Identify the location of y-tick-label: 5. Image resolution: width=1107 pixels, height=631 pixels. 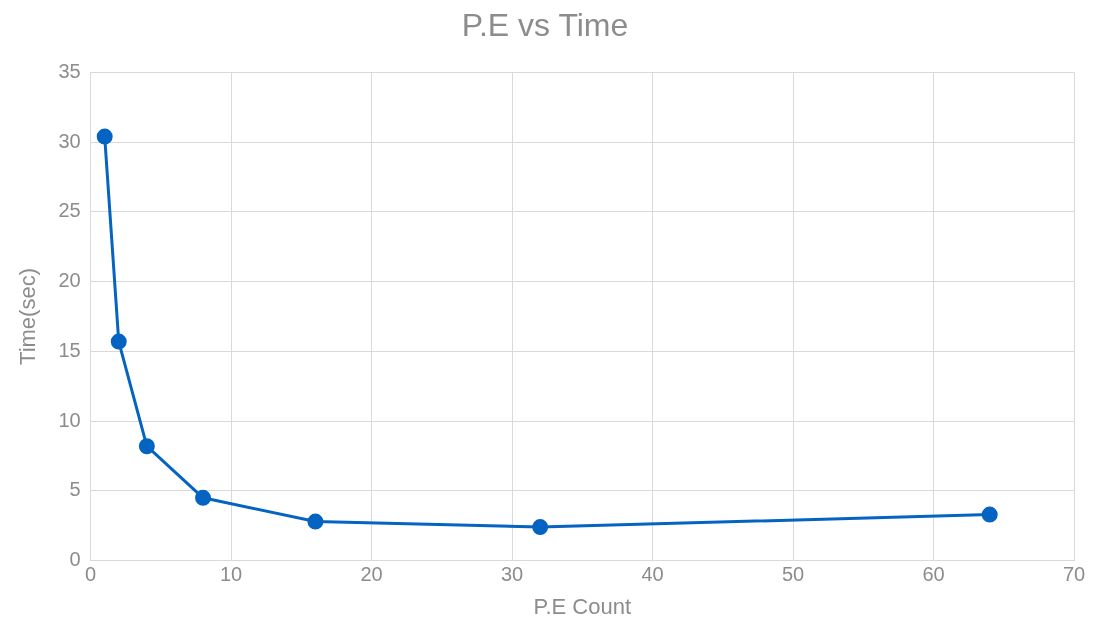
(75, 489).